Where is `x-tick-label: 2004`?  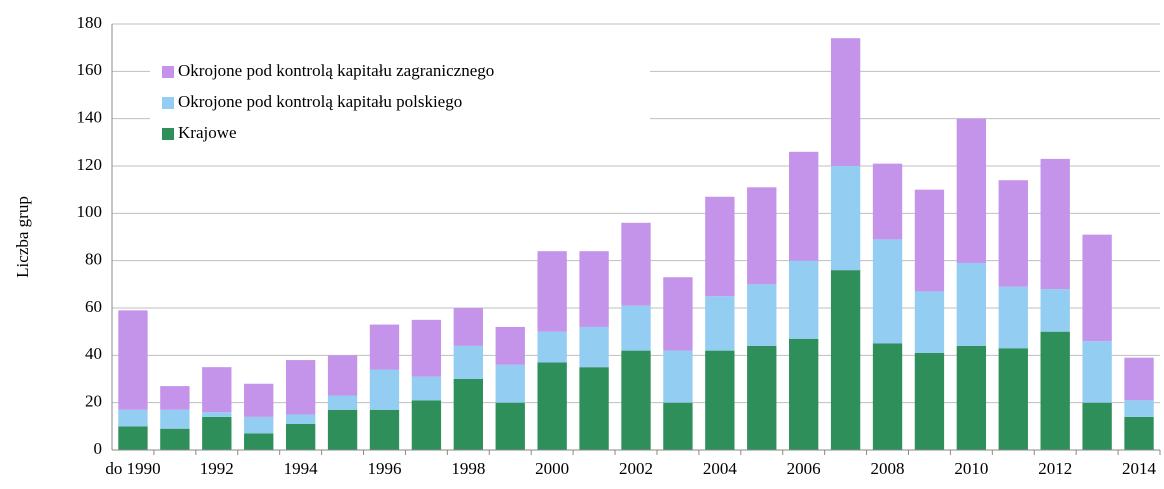 x-tick-label: 2004 is located at coordinates (720, 468).